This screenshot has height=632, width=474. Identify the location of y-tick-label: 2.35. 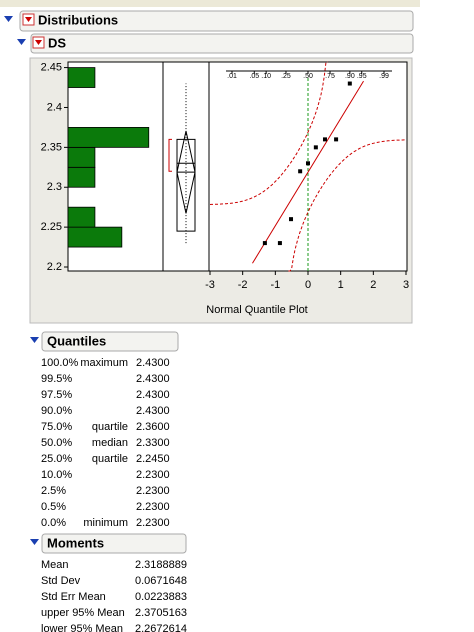
(51, 147).